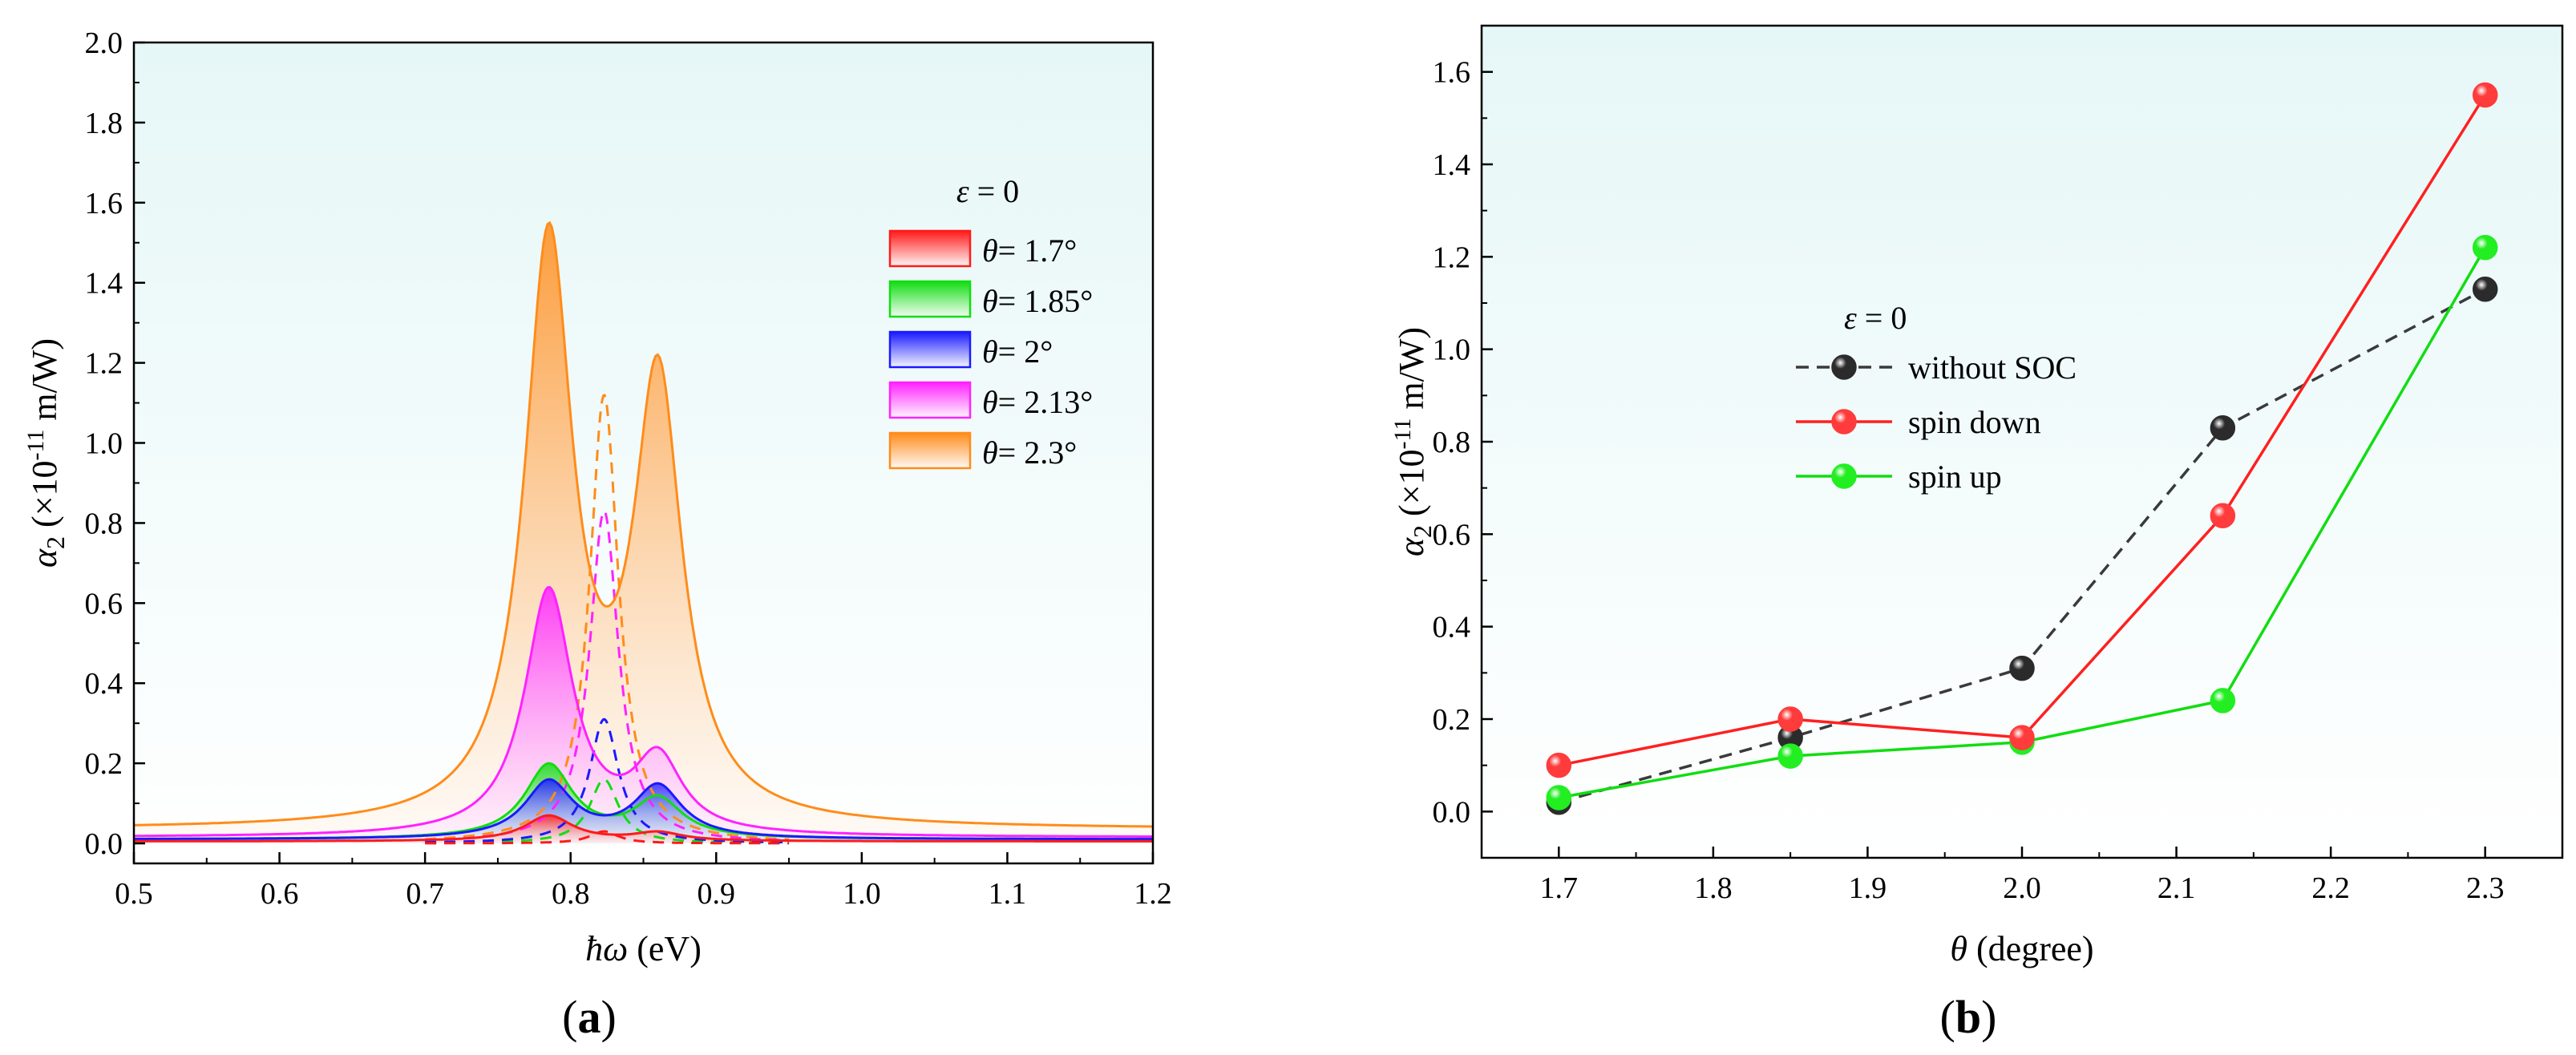 The width and height of the screenshot is (2576, 1055). I want to click on y-tick-label-b: 1.2, so click(1452, 257).